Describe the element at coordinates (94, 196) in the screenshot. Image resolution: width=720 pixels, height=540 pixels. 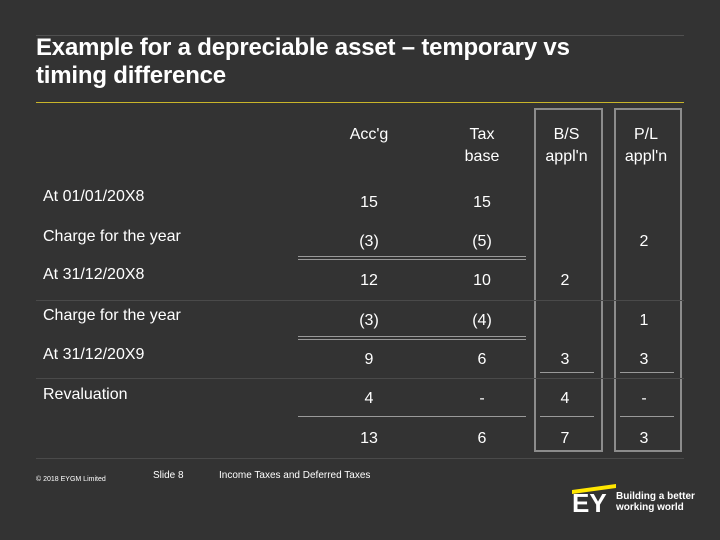
I see `row-label: At 01/01/20X8` at that location.